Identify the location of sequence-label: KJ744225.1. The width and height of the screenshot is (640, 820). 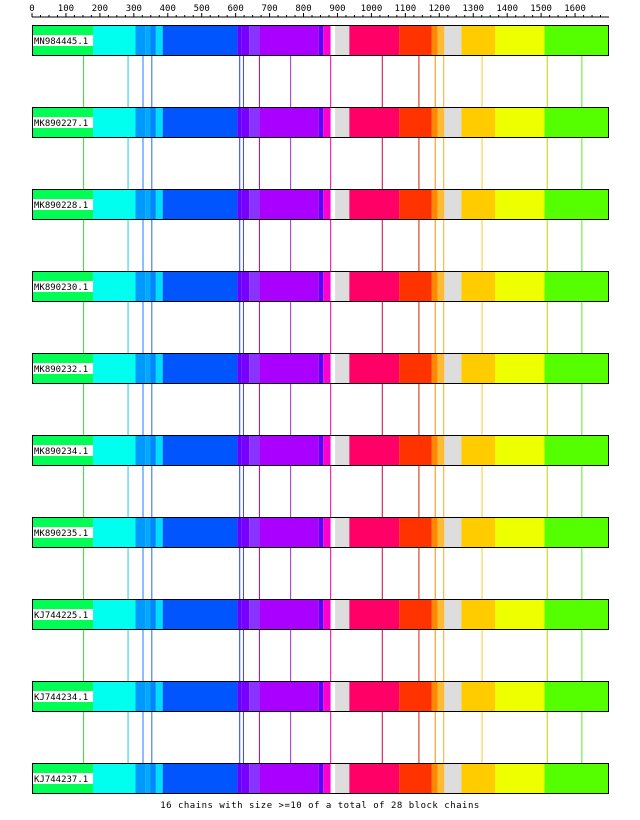
(61, 616).